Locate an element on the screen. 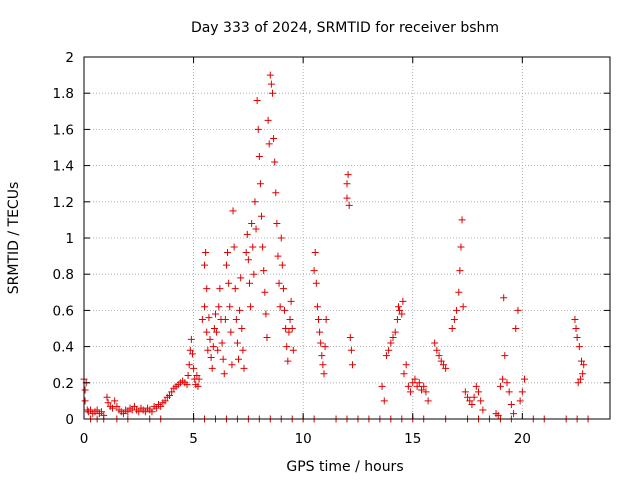 Image resolution: width=640 pixels, height=480 pixels. y-tick-label: 0.8 is located at coordinates (63, 275).